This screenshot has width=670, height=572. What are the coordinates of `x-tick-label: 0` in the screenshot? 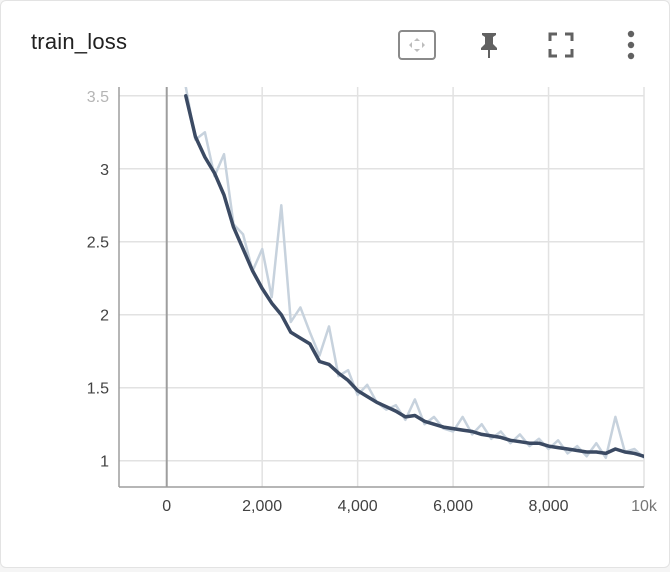 It's located at (166, 506).